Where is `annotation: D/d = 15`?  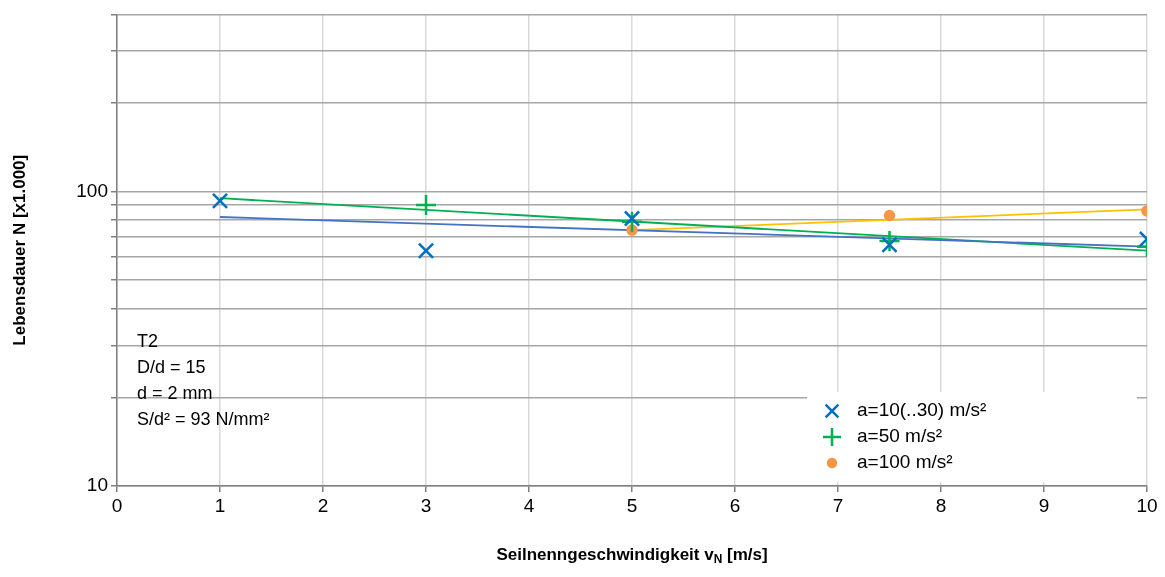
annotation: D/d = 15 is located at coordinates (171, 366).